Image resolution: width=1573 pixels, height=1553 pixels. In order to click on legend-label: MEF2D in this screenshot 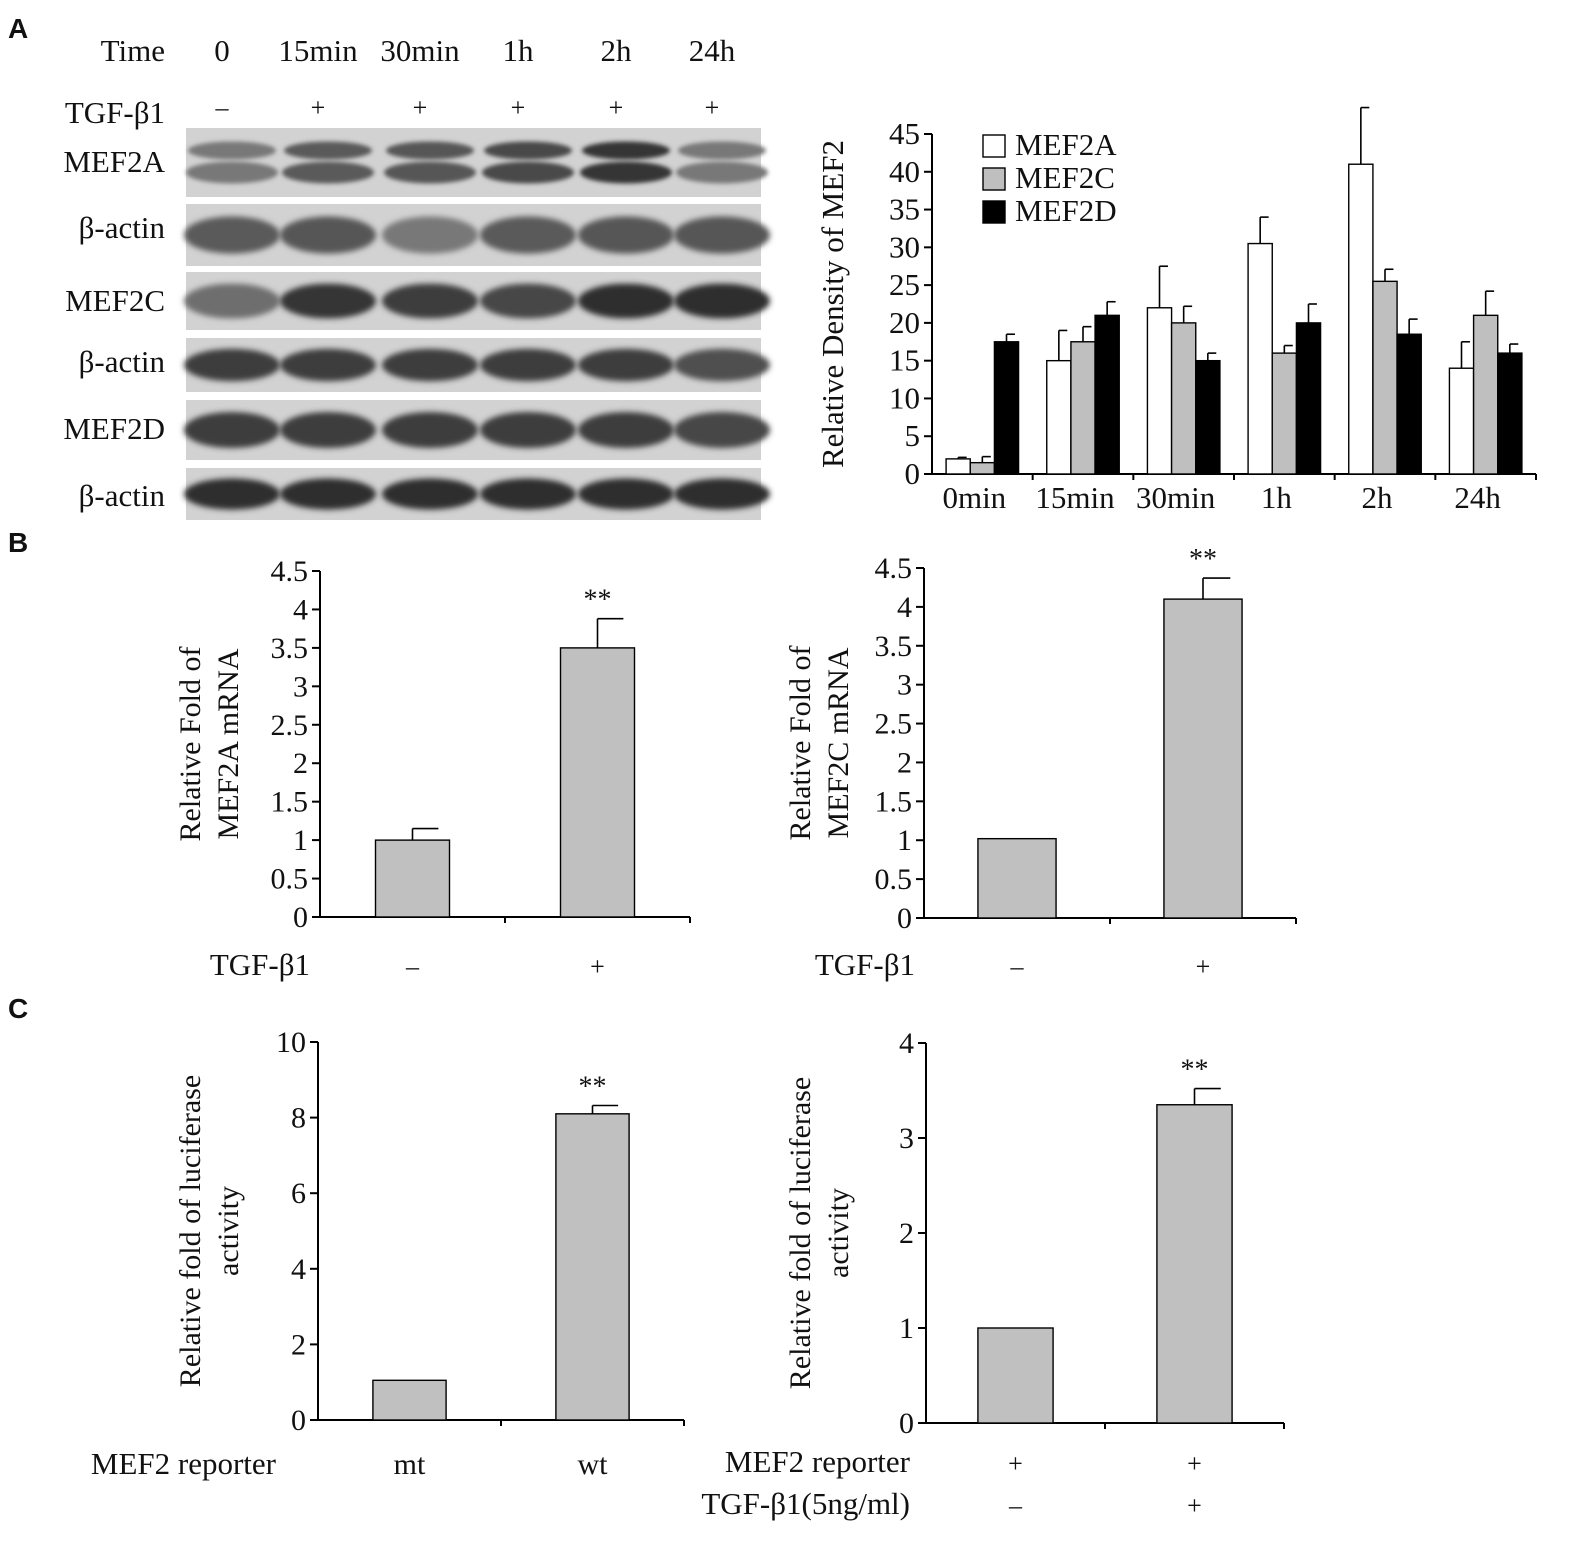, I will do `click(1066, 210)`.